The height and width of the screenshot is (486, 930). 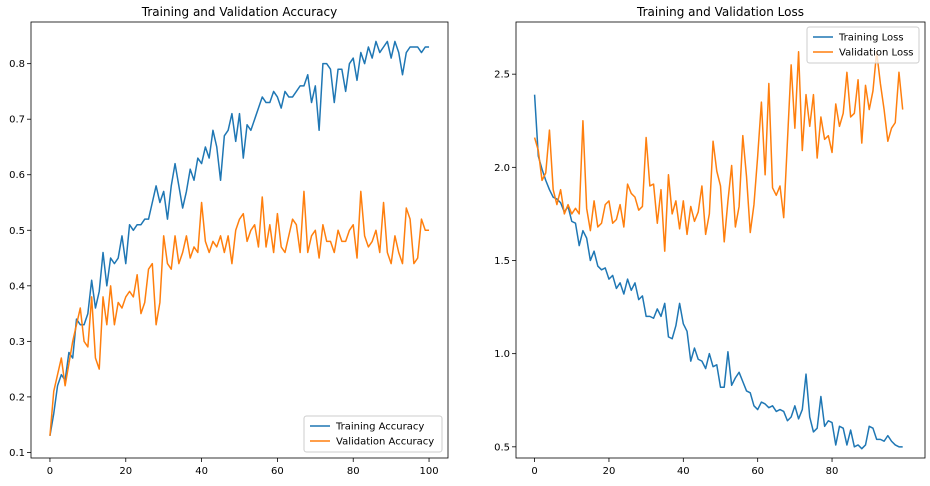 I want to click on accuracy-legend-box, so click(x=373, y=434).